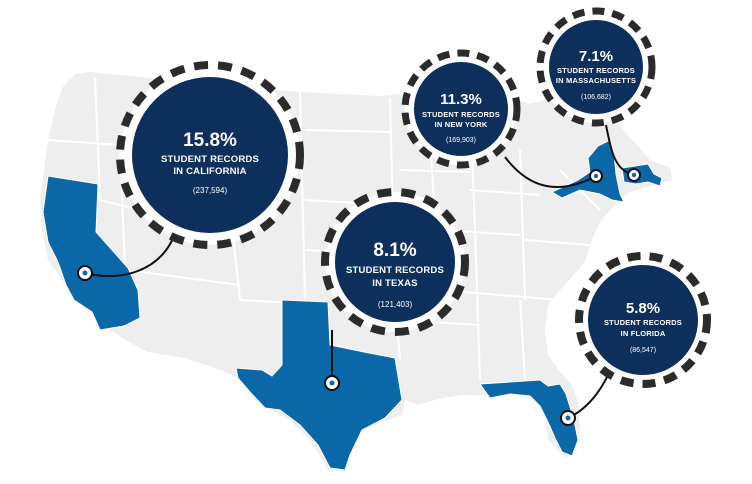 The height and width of the screenshot is (484, 752). I want to click on callout-percent: 8.1%, so click(394, 250).